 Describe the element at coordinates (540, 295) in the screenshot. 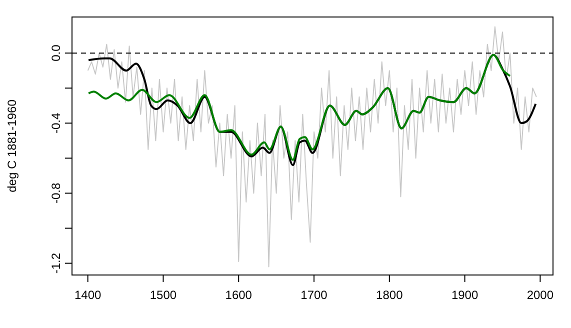

I see `x-tick-label: 2000` at that location.